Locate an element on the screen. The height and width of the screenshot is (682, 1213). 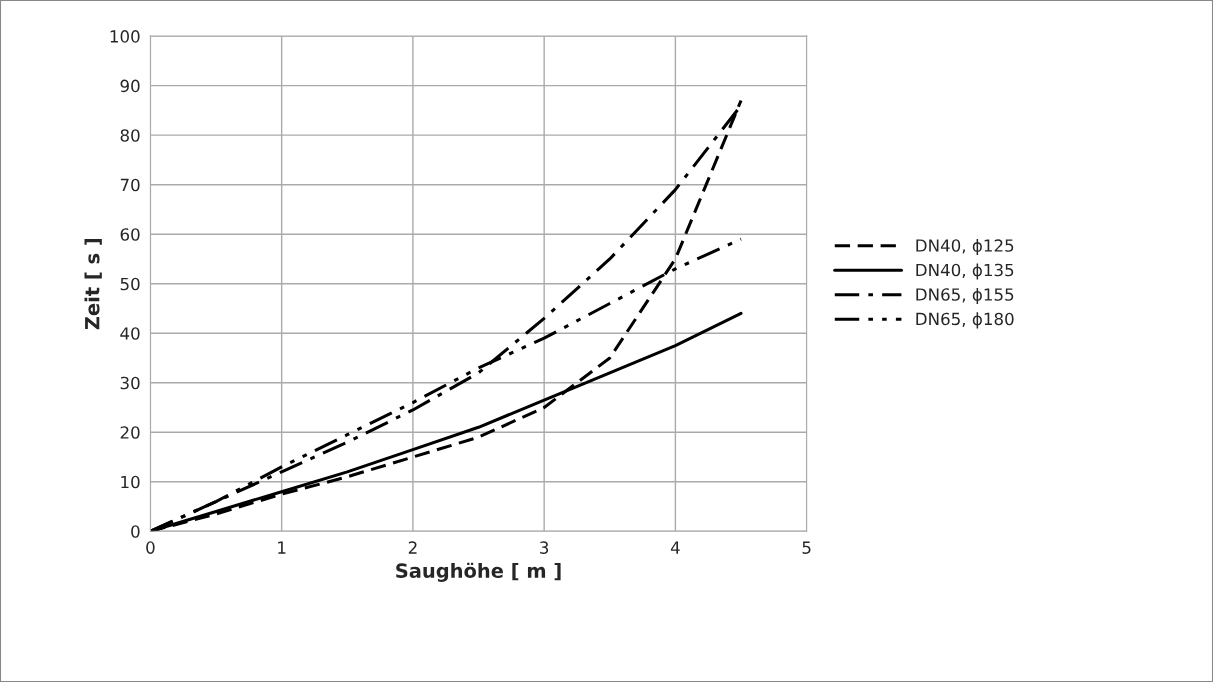
x-tick-label: 5 is located at coordinates (806, 547).